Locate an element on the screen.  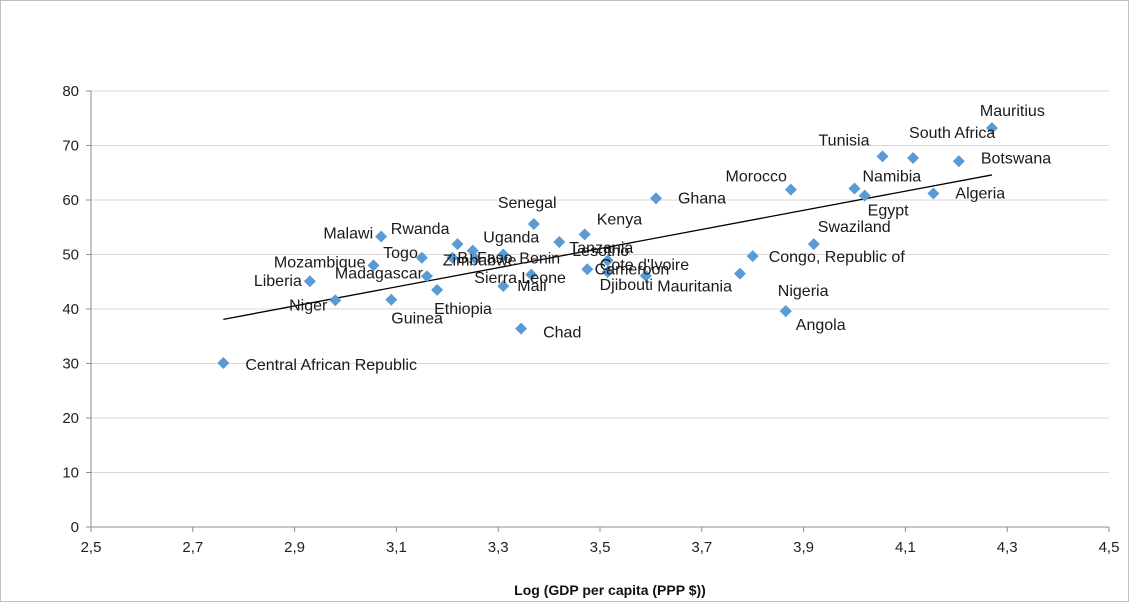
data-point-label: Mauritius is located at coordinates (1012, 111).